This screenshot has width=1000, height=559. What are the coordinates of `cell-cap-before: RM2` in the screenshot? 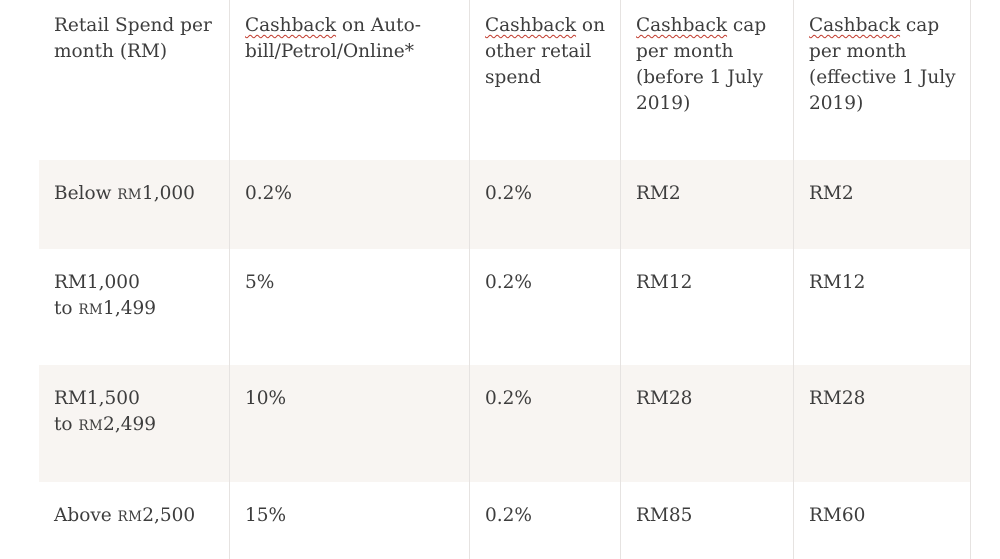 It's located at (707, 204).